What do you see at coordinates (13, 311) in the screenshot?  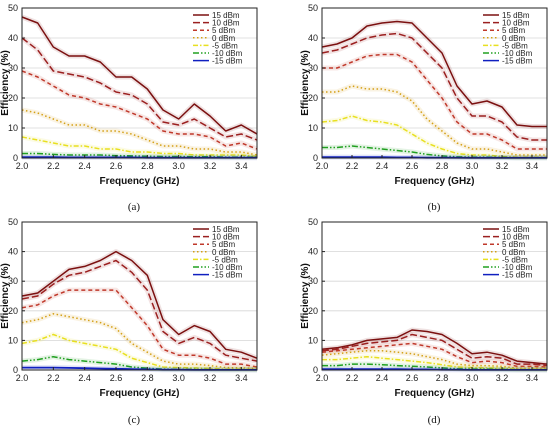 I see `y-tick-label: 20` at bounding box center [13, 311].